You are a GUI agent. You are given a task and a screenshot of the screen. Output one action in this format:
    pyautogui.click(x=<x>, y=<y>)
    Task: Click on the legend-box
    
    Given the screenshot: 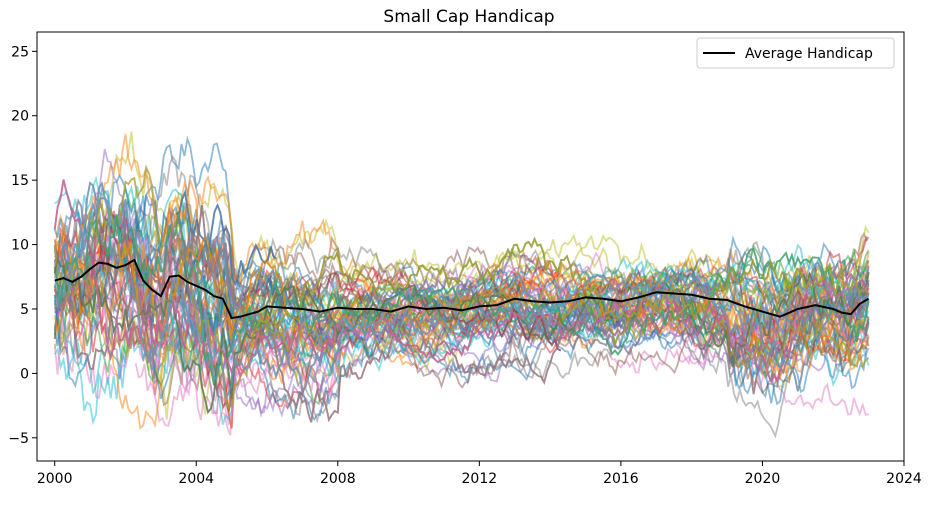 What is the action you would take?
    pyautogui.click(x=795, y=53)
    